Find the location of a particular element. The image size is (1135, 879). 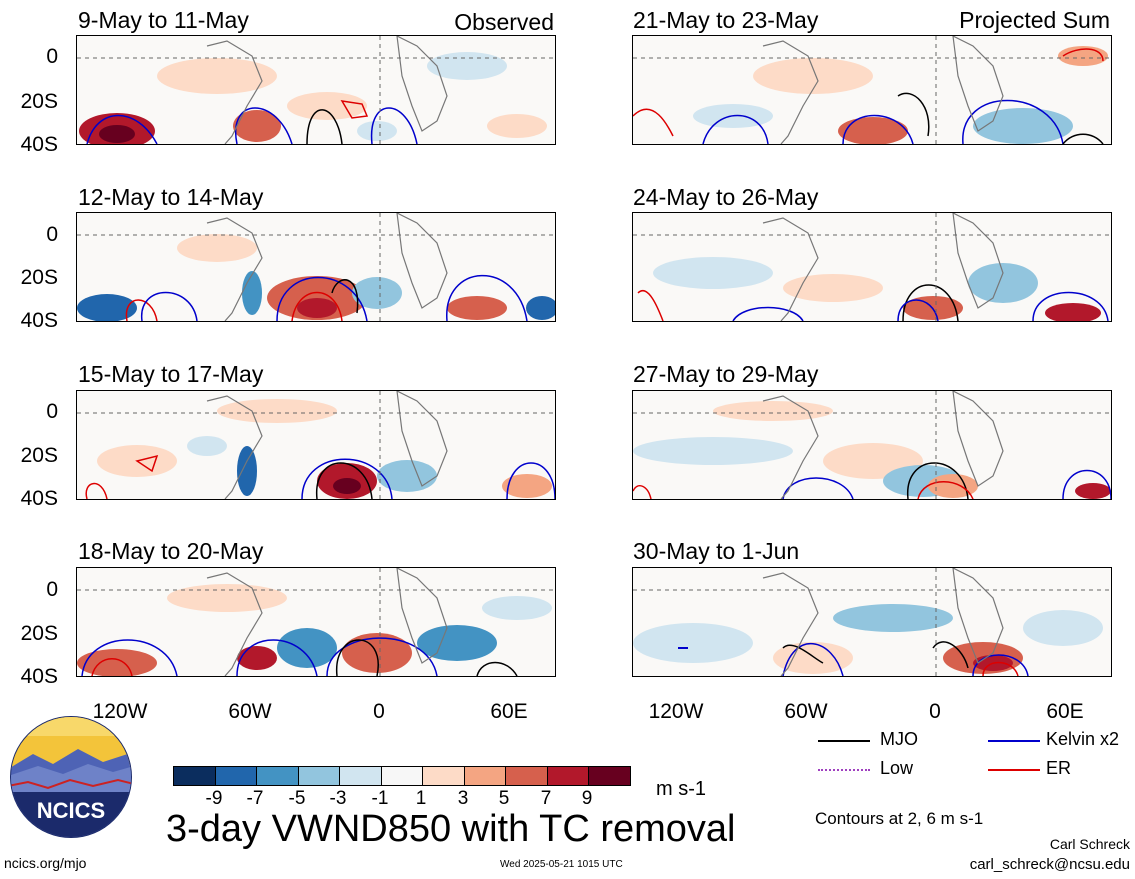

ncics-logo: NCICS is located at coordinates (71, 777).